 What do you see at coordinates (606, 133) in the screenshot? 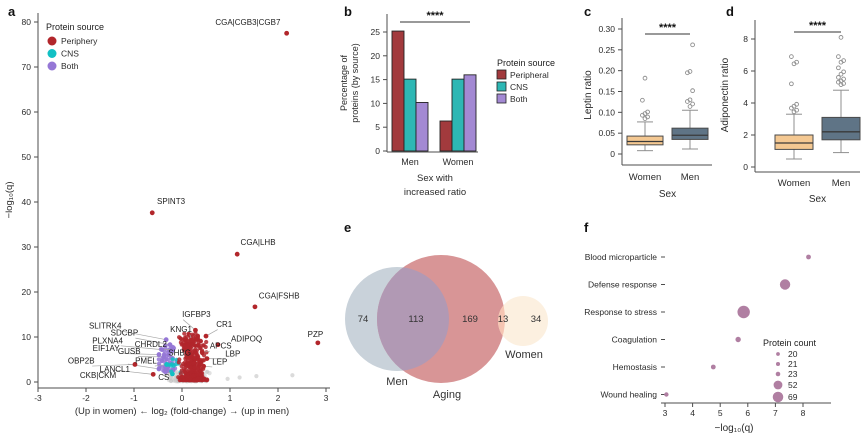
I see `svg-text: 0.05` at bounding box center [606, 133].